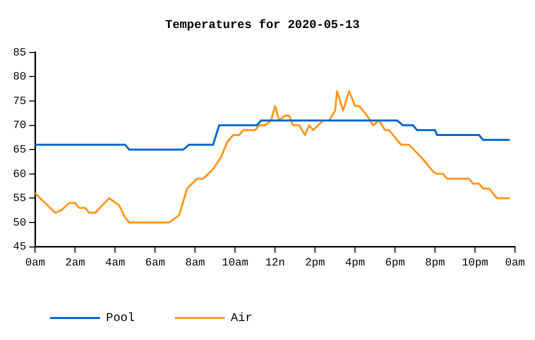 The width and height of the screenshot is (535, 340). Describe the element at coordinates (19, 199) in the screenshot. I see `y-tick-label: 55` at that location.